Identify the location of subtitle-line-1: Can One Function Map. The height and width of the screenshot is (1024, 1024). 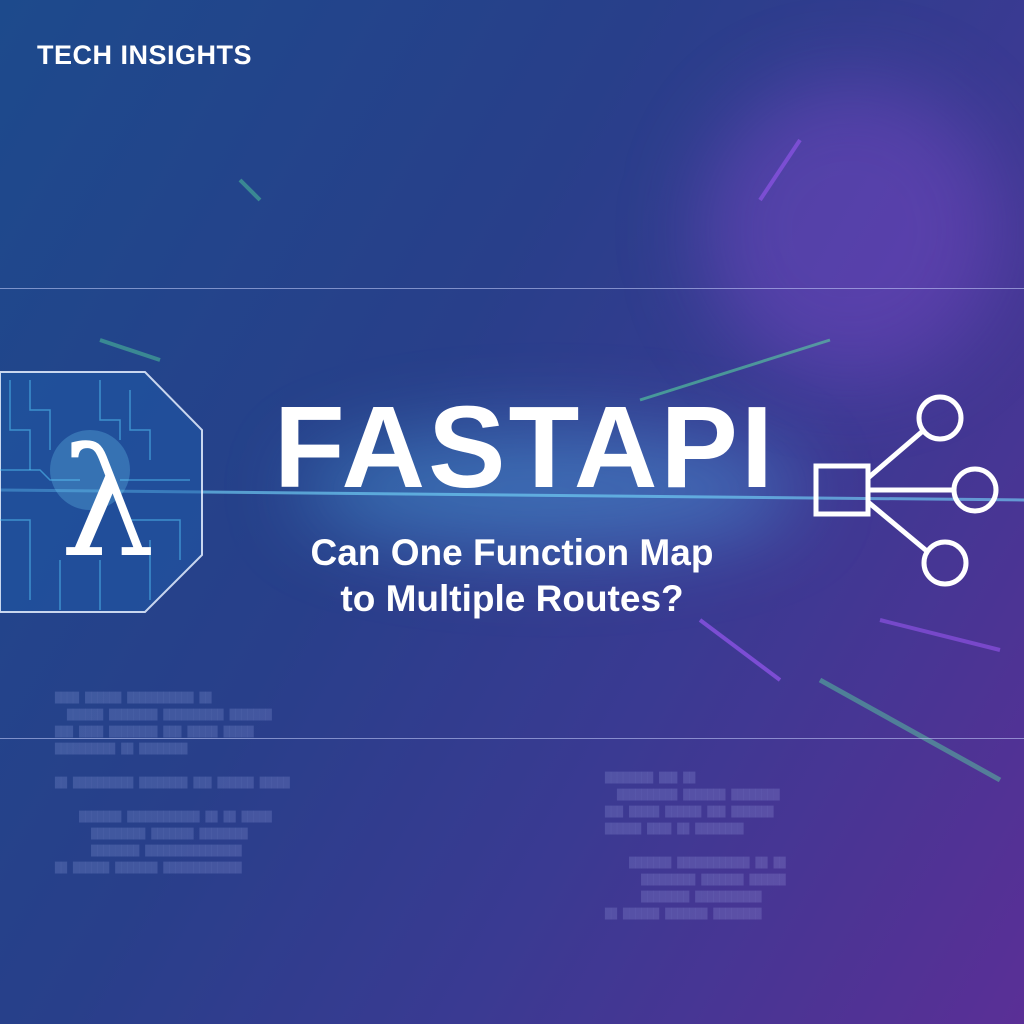
(512, 552).